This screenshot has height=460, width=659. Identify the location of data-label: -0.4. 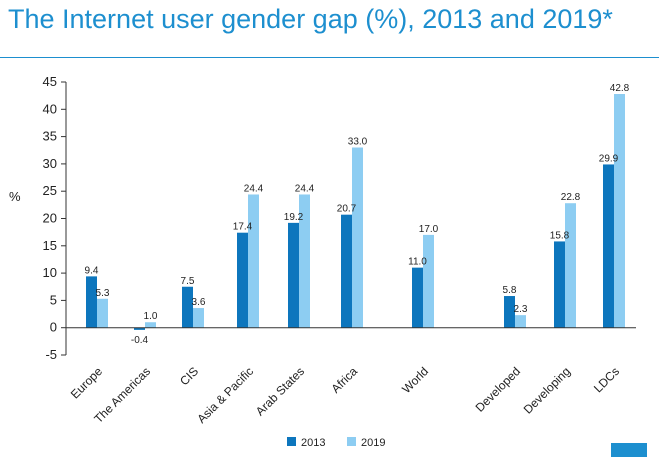
(140, 340).